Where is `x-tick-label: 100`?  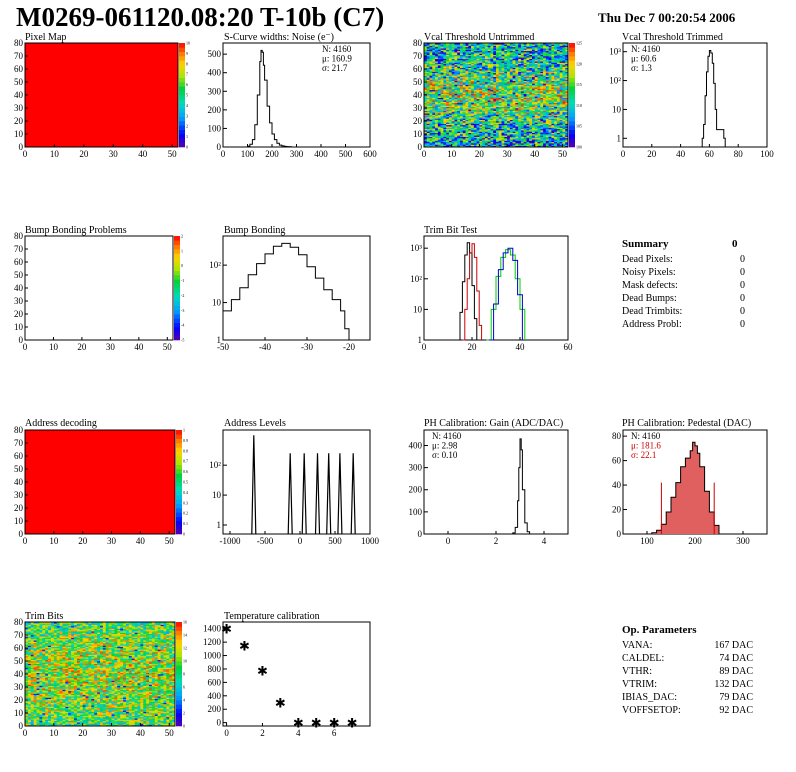
x-tick-label: 100 is located at coordinates (767, 154).